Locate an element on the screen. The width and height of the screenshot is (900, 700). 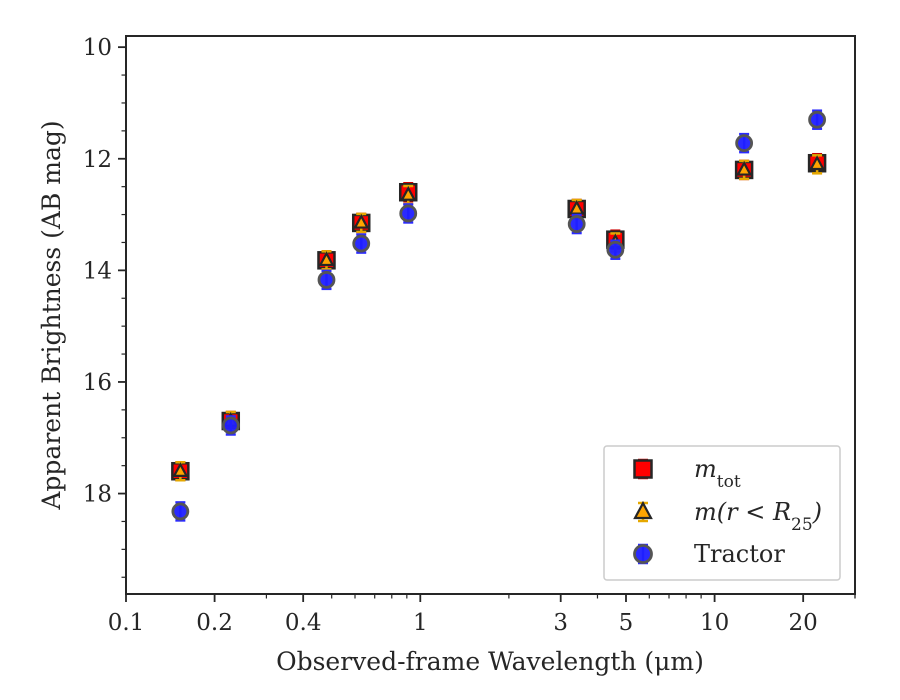
x-tick-label: 10 is located at coordinates (714, 623).